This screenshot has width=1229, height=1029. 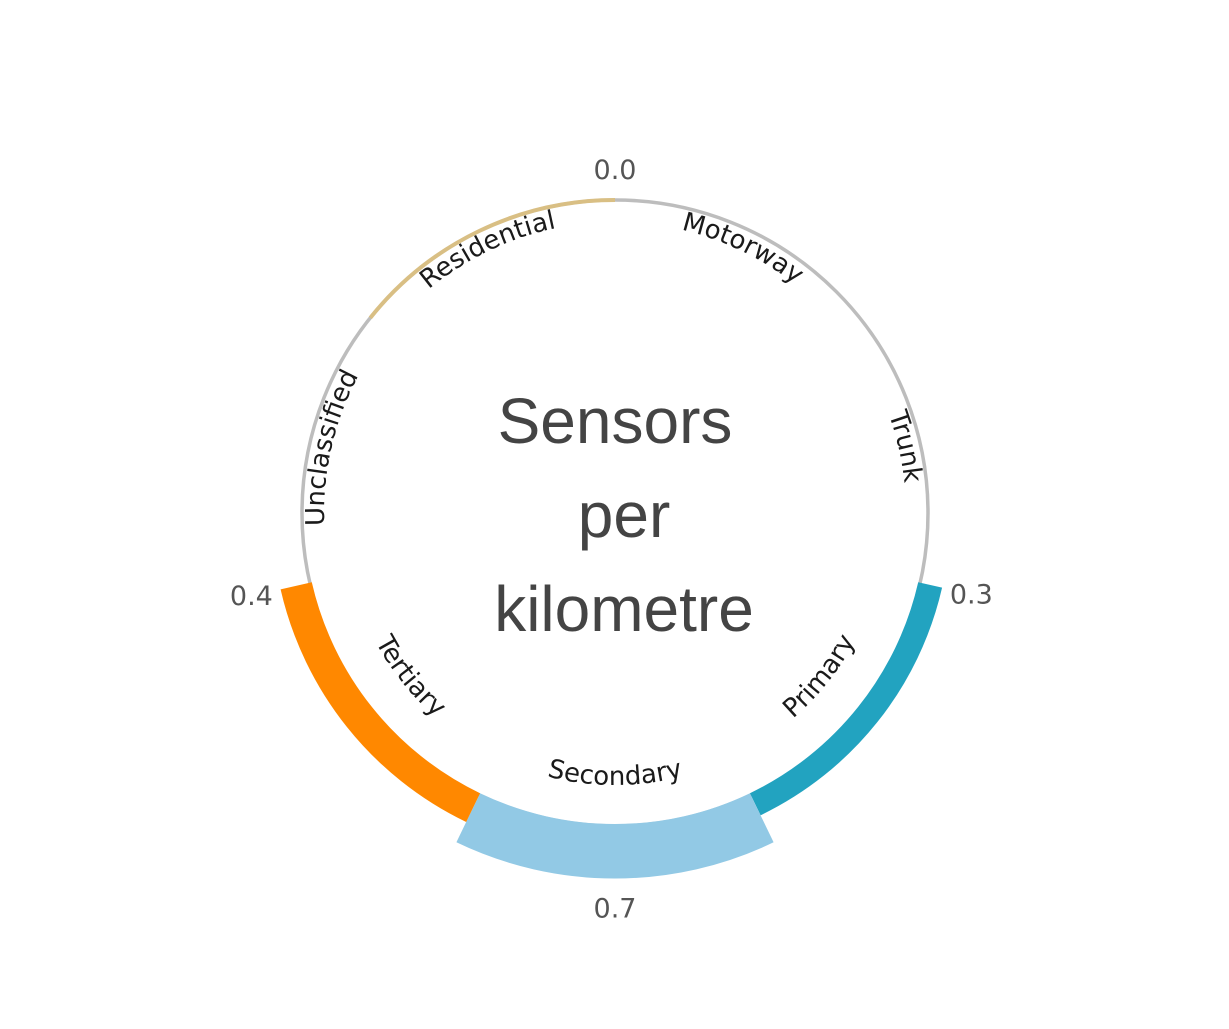 What do you see at coordinates (486, 249) in the screenshot?
I see `category-label-residential: Residential` at bounding box center [486, 249].